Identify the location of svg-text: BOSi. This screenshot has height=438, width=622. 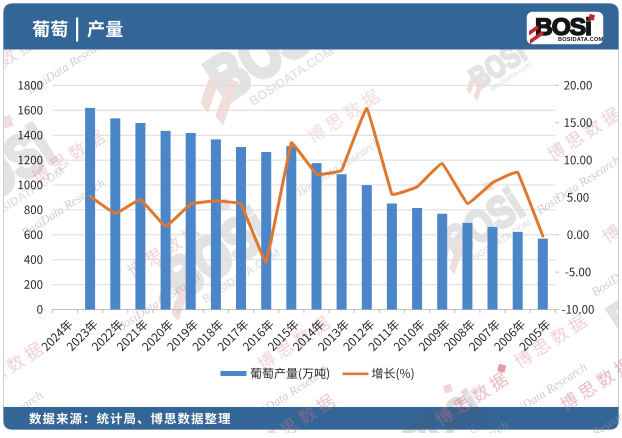
(563, 27).